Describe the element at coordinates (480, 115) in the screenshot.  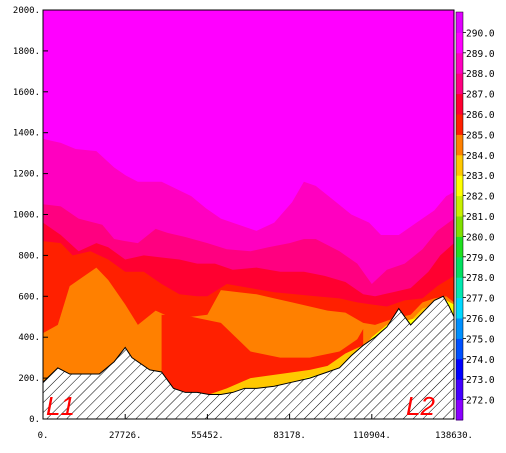
I see `colorbar-label: 286.0` at that location.